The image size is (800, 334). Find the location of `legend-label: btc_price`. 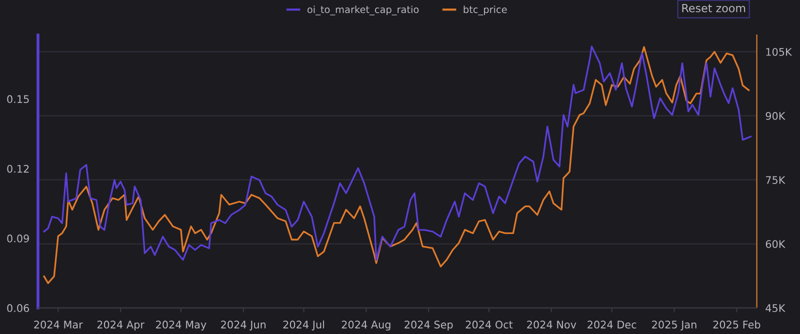

legend-label: btc_price is located at coordinates (485, 11).